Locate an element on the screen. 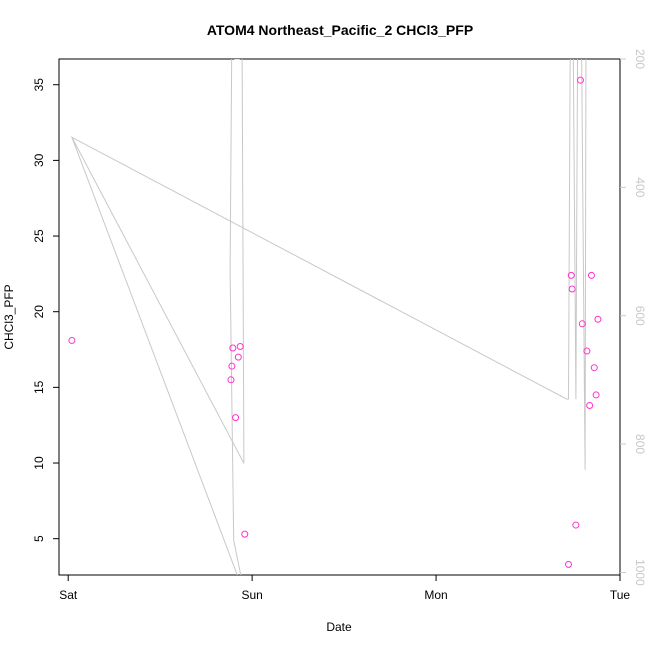 The width and height of the screenshot is (650, 650). y-tick-label: 25 is located at coordinates (39, 236).